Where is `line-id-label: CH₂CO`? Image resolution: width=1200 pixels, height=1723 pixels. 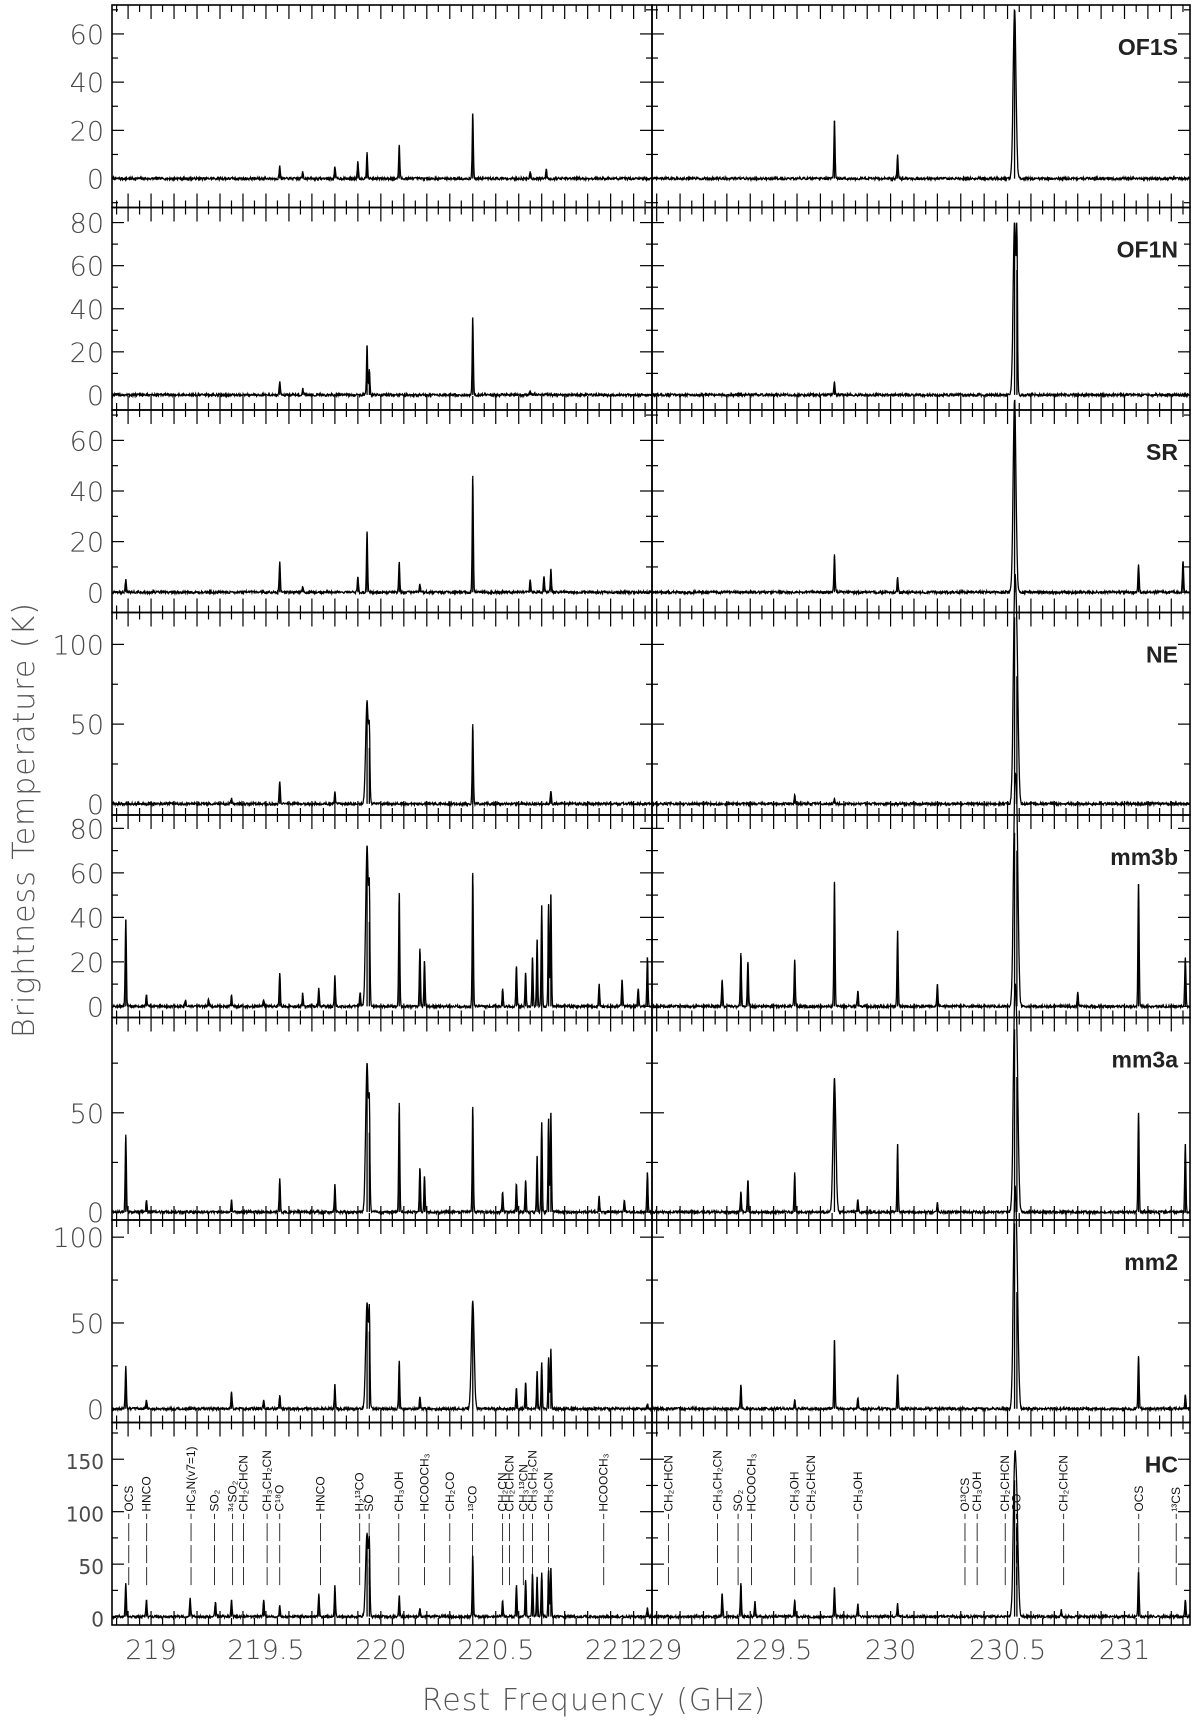
line-id-label: CH₂CO is located at coordinates (450, 1492).